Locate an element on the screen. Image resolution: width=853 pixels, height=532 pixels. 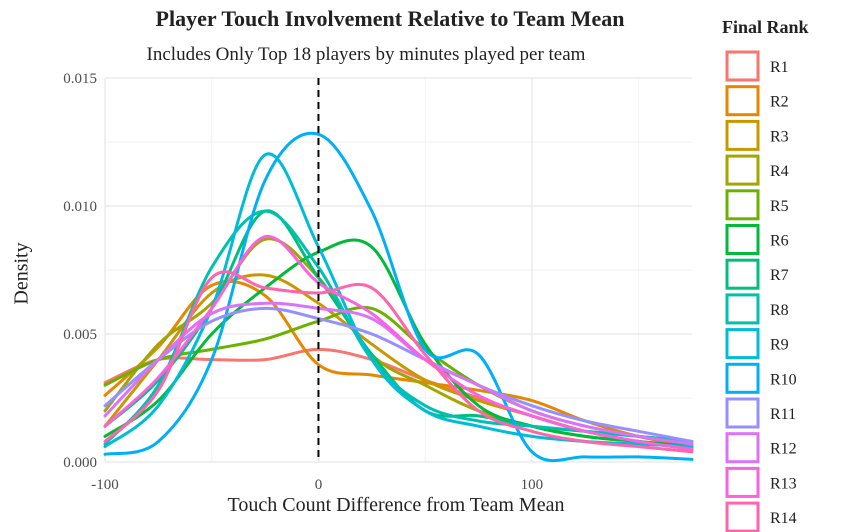
legend-label-r2: R2 is located at coordinates (779, 102).